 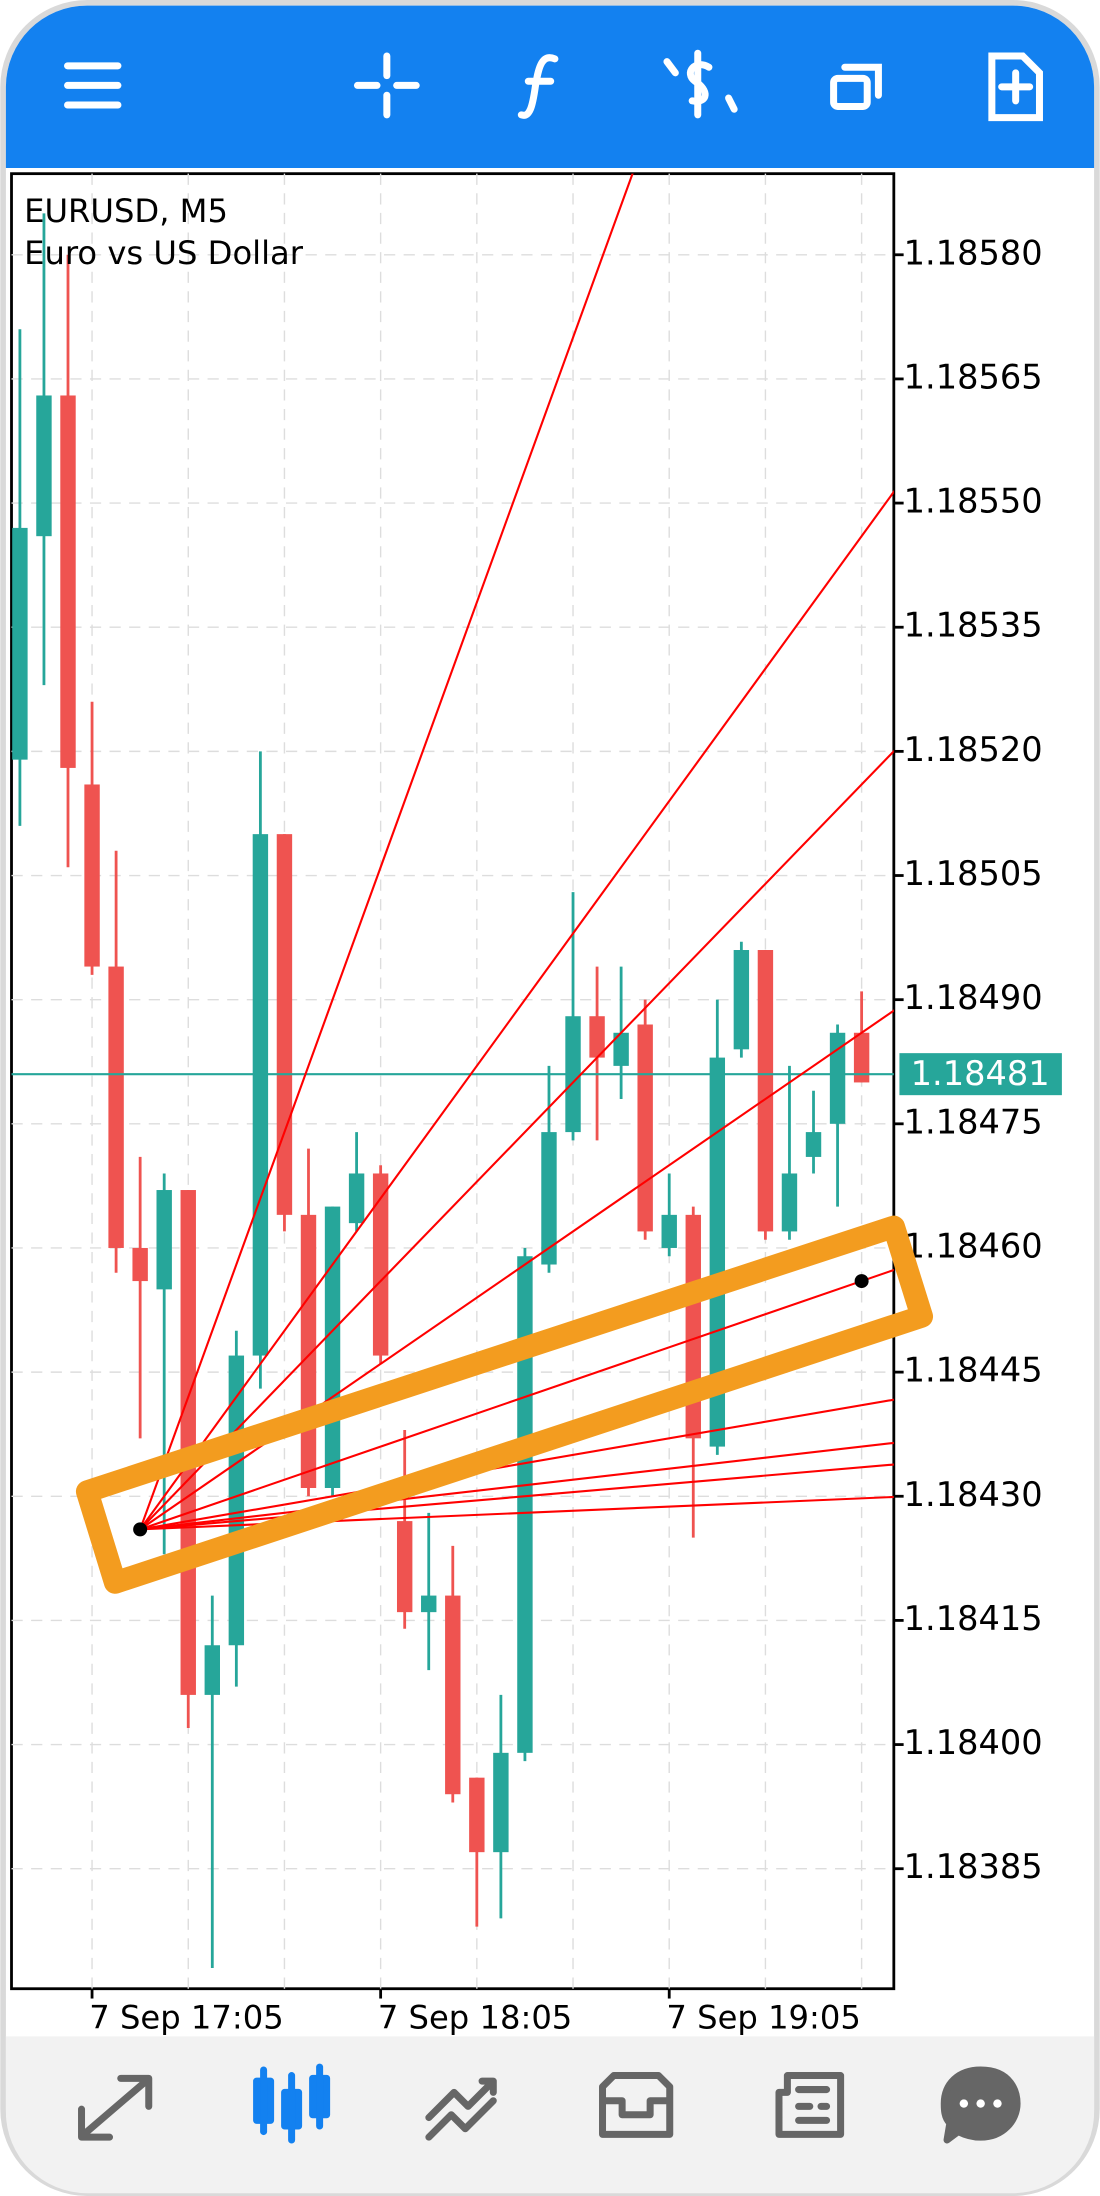 What do you see at coordinates (115, 2107) in the screenshot?
I see `quotes-tab` at bounding box center [115, 2107].